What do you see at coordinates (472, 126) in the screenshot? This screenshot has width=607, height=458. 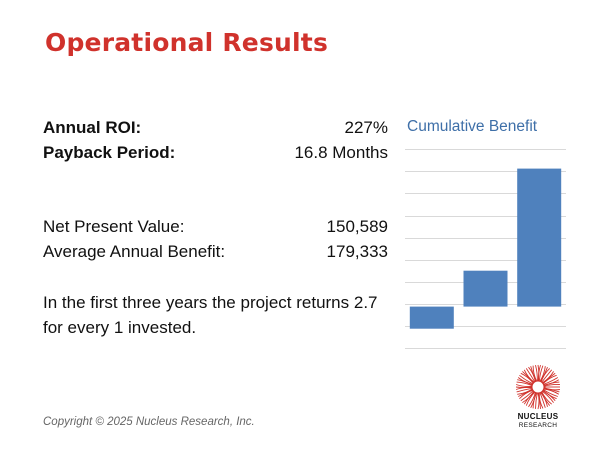 I see `chart-title: Cumulative Benefit` at bounding box center [472, 126].